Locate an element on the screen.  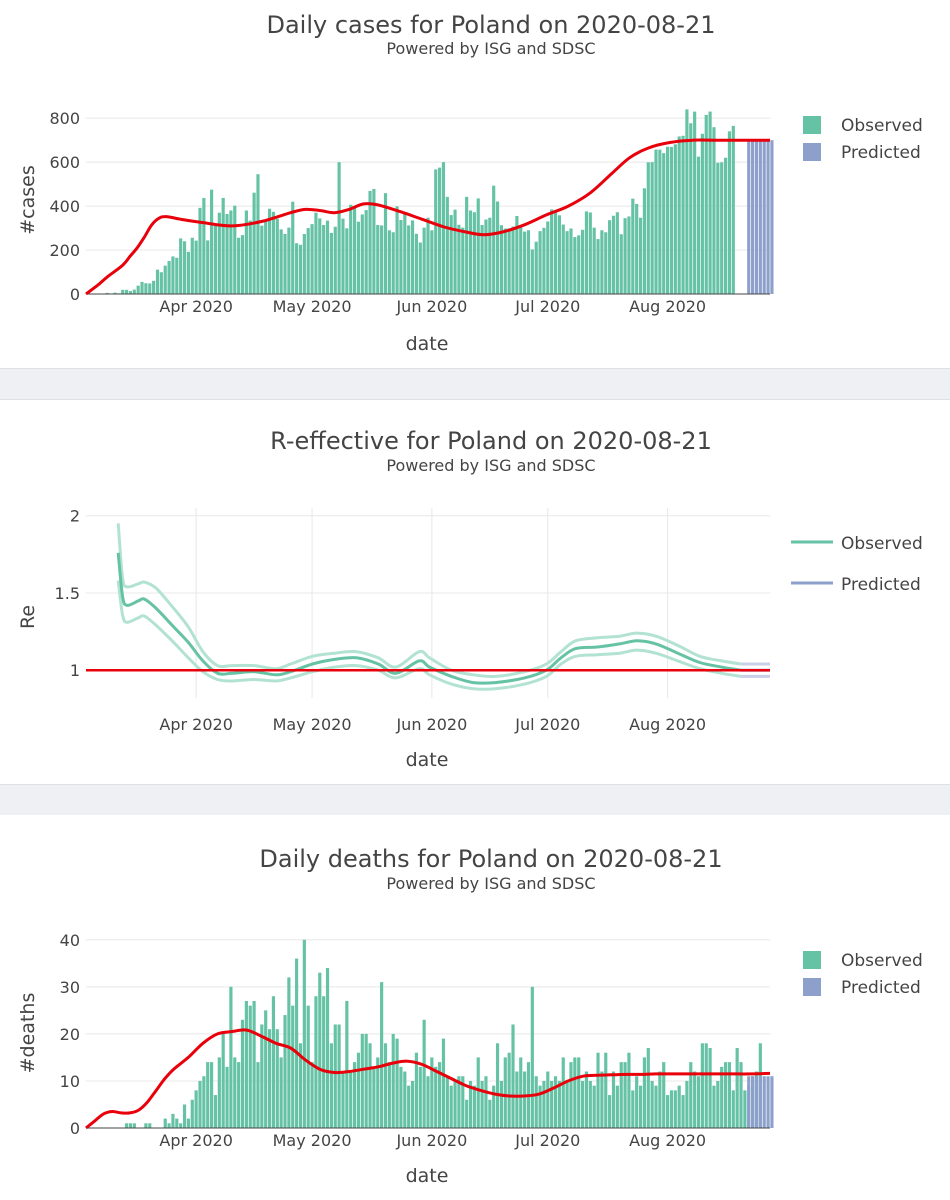
cases-xtick-label: Apr 2020 is located at coordinates (195, 306).